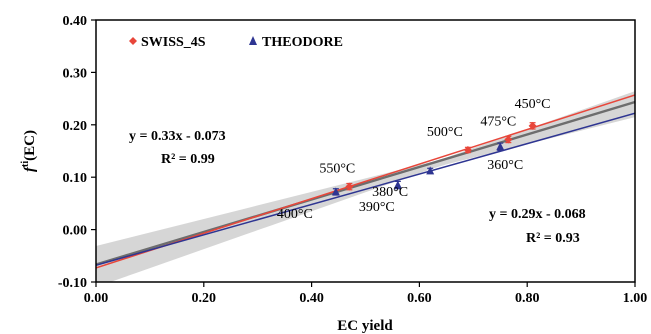  I want to click on x-tick-label: 0.00, so click(96, 298).